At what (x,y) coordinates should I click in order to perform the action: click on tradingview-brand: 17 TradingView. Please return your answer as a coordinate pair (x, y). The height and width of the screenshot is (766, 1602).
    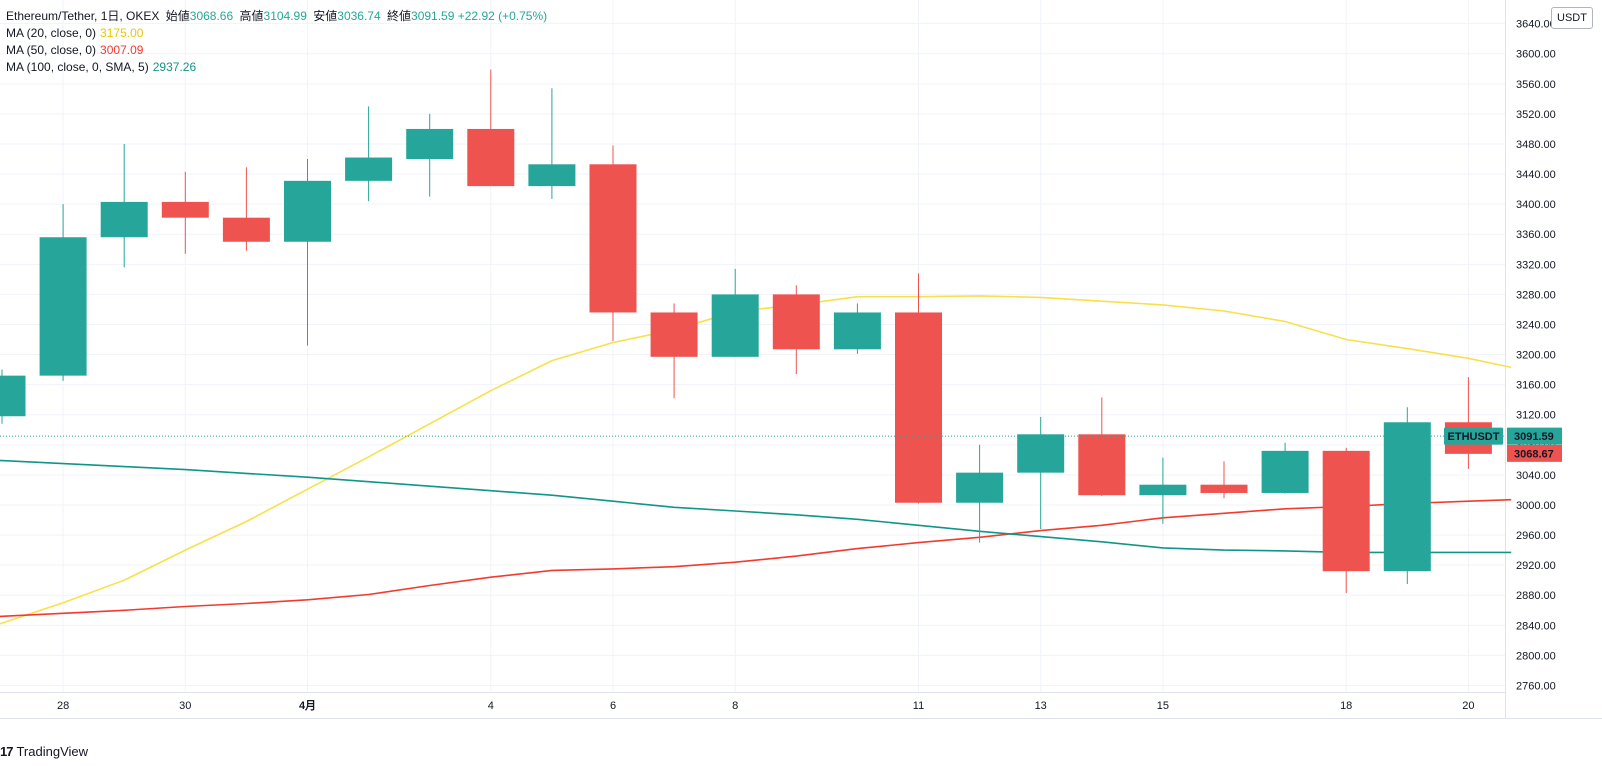
    Looking at the image, I should click on (44, 751).